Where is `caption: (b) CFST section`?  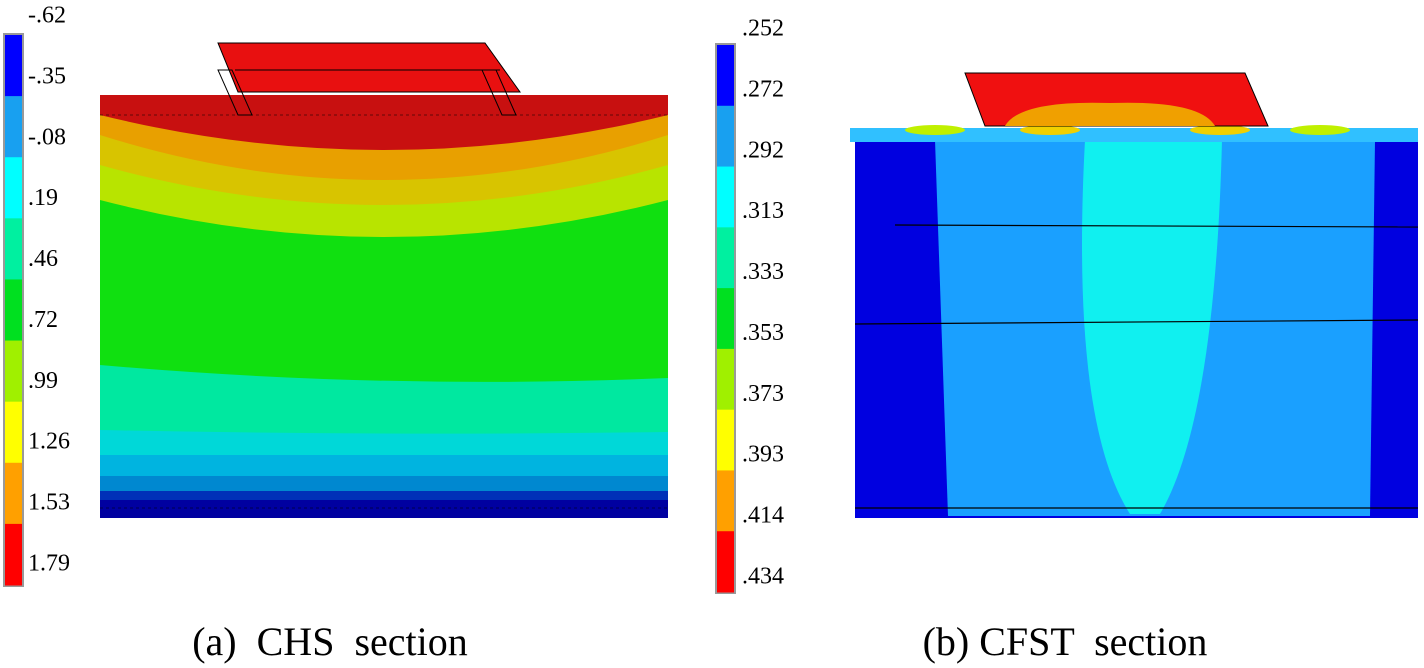
caption: (b) CFST section is located at coordinates (1065, 641).